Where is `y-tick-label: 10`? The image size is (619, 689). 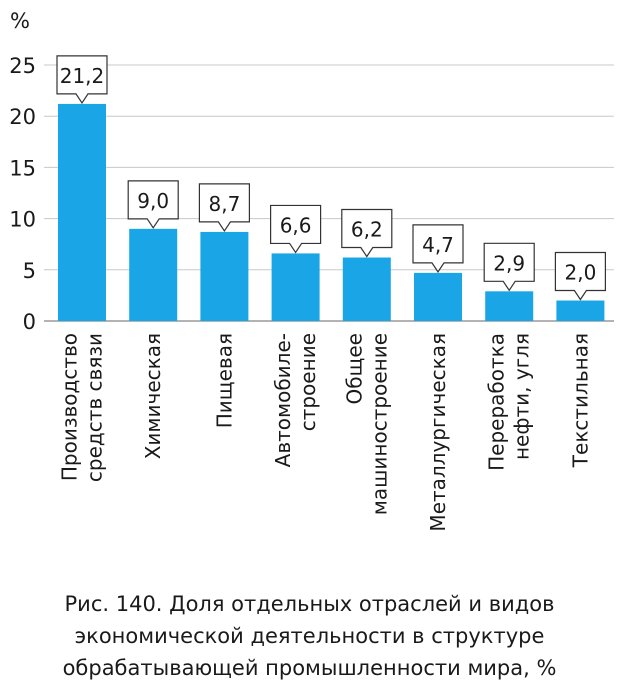
y-tick-label: 10 is located at coordinates (22, 220).